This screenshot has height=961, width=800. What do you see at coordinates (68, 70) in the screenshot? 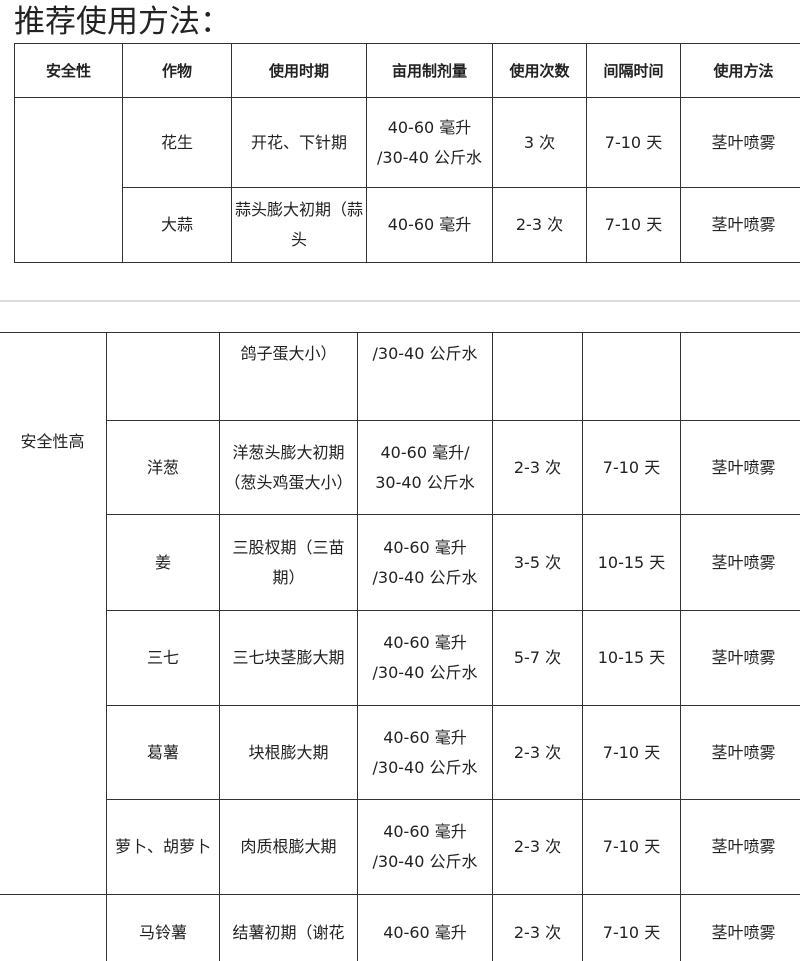
I see `header-safety: 安全性` at bounding box center [68, 70].